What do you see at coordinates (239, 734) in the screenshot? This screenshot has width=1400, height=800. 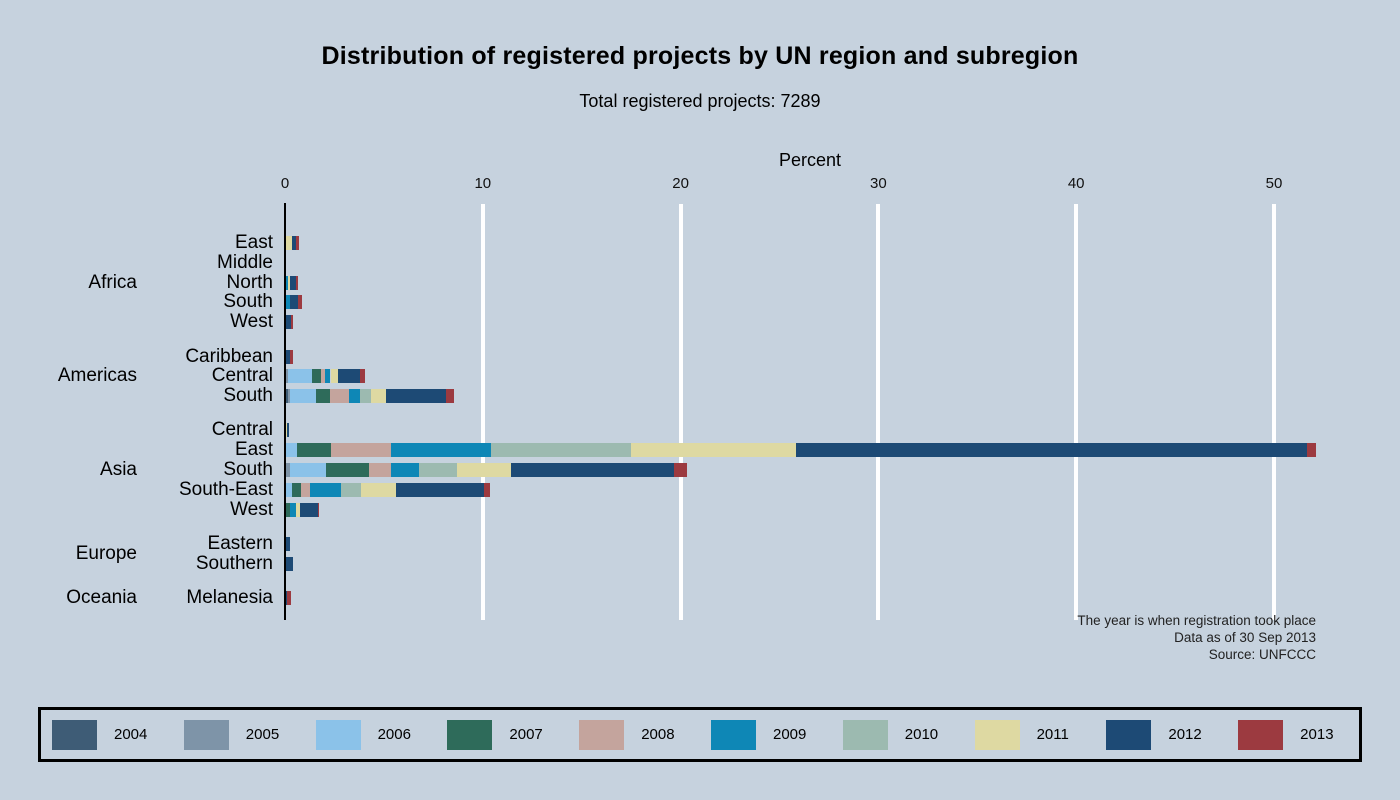 I see `legend-item: 2005` at bounding box center [239, 734].